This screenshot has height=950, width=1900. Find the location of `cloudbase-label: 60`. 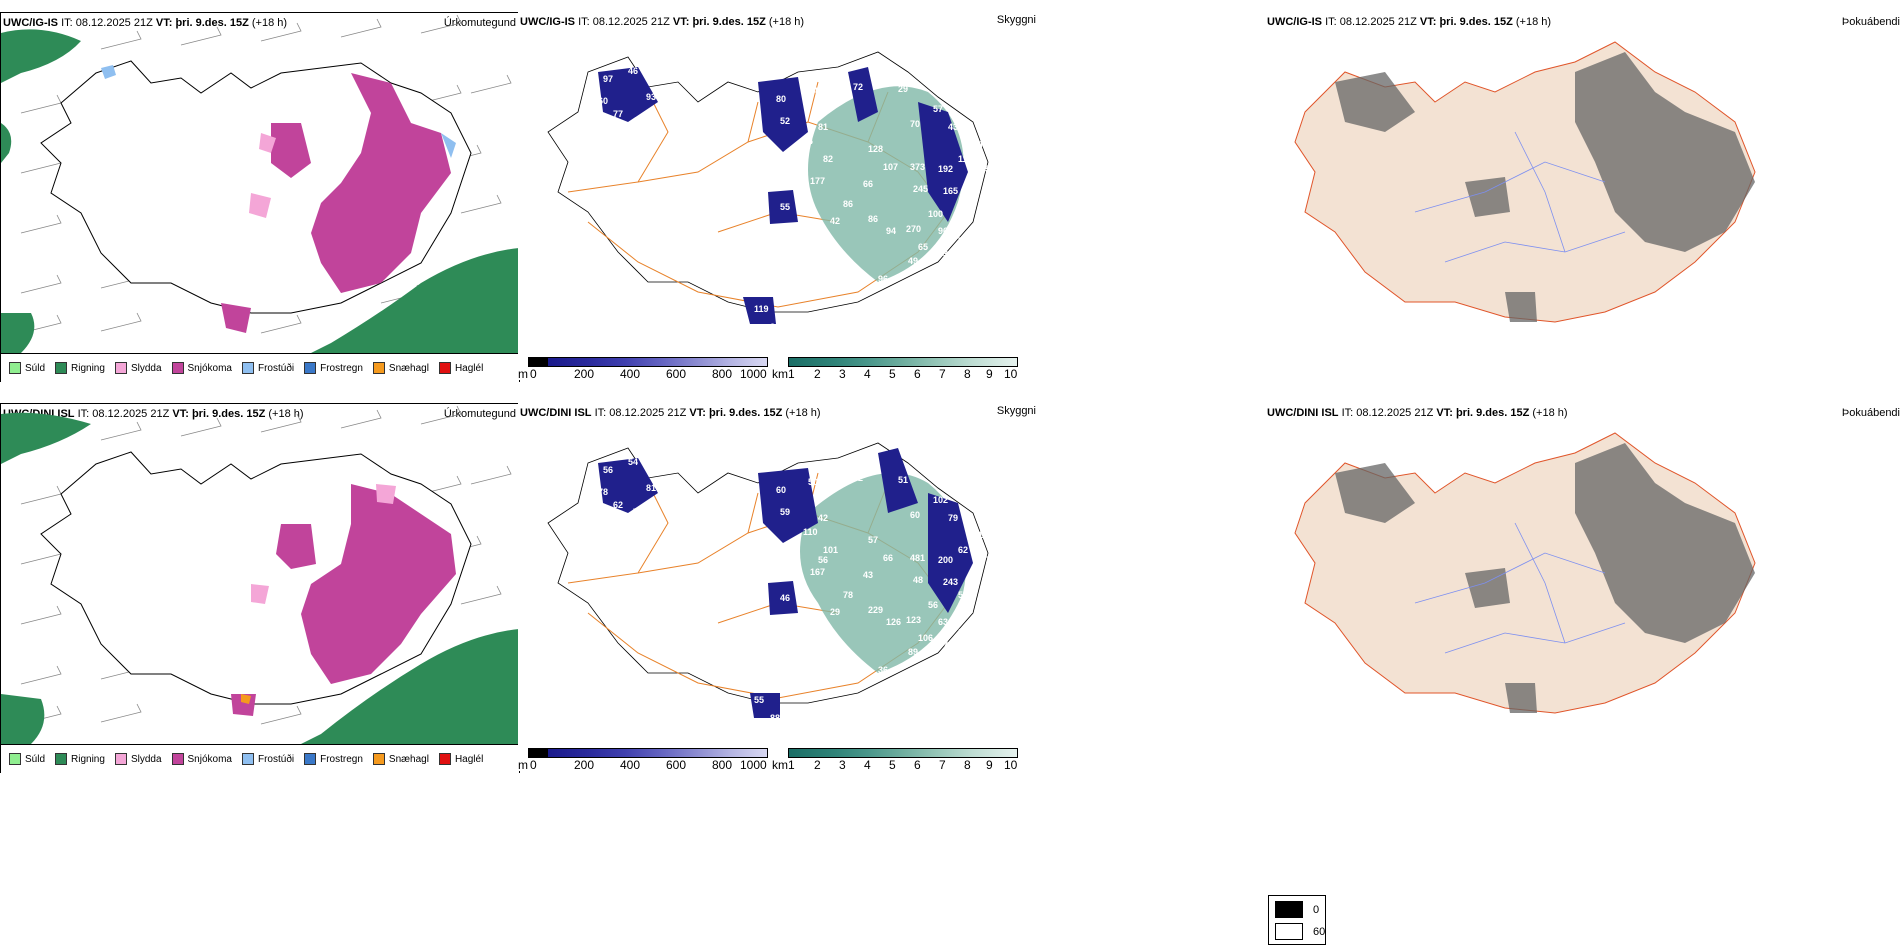

cloudbase-label: 60 is located at coordinates (781, 490).